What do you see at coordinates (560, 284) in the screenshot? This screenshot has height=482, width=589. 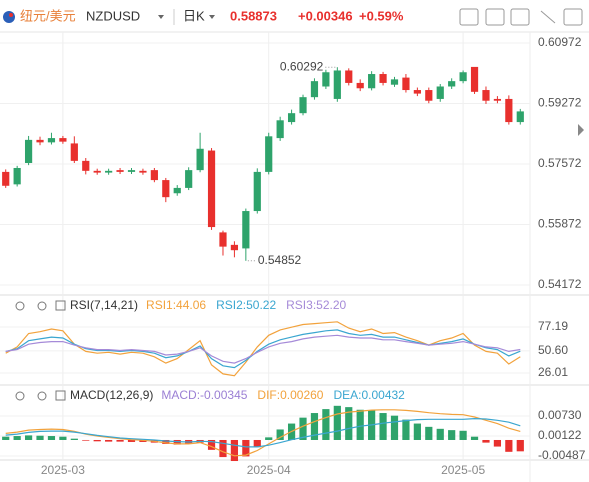 I see `y-tick-label: 0.54172` at bounding box center [560, 284].